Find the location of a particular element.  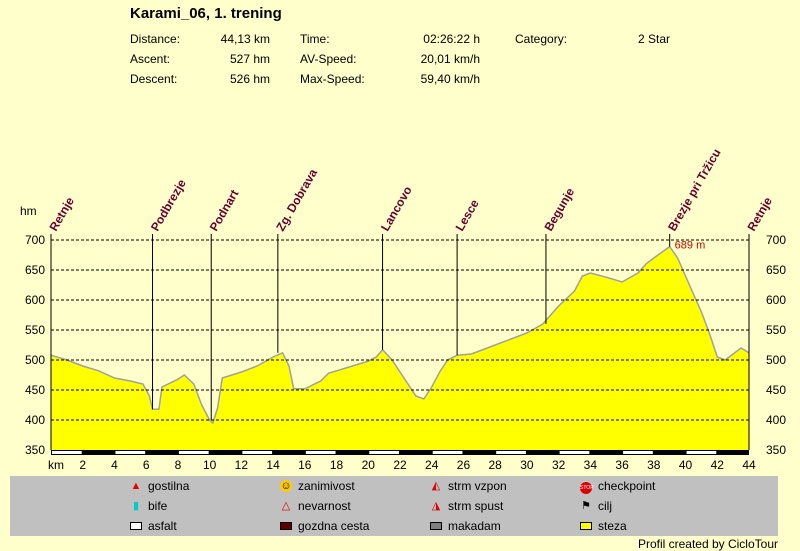

legend-label: checkpoint is located at coordinates (627, 486).